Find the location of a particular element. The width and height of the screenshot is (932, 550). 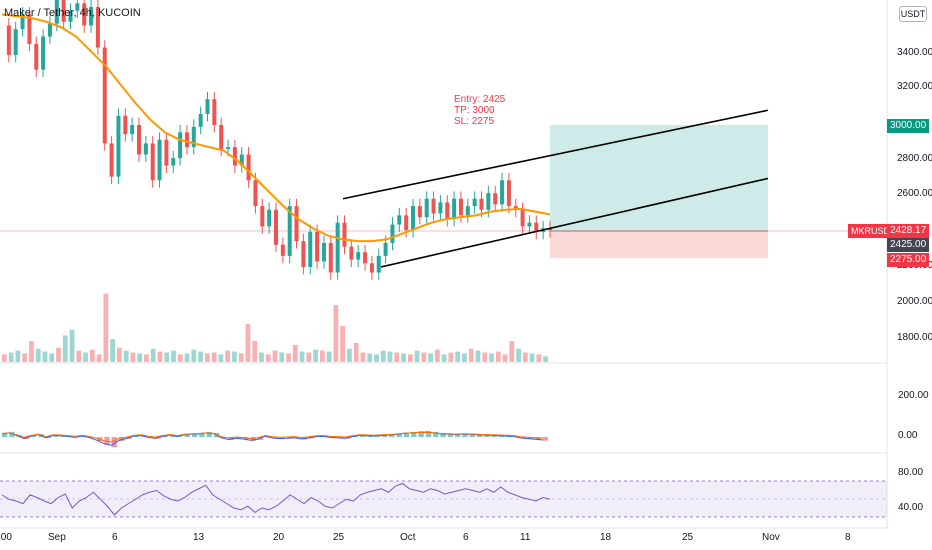

entry-price-tag: 2425.00 is located at coordinates (908, 245).